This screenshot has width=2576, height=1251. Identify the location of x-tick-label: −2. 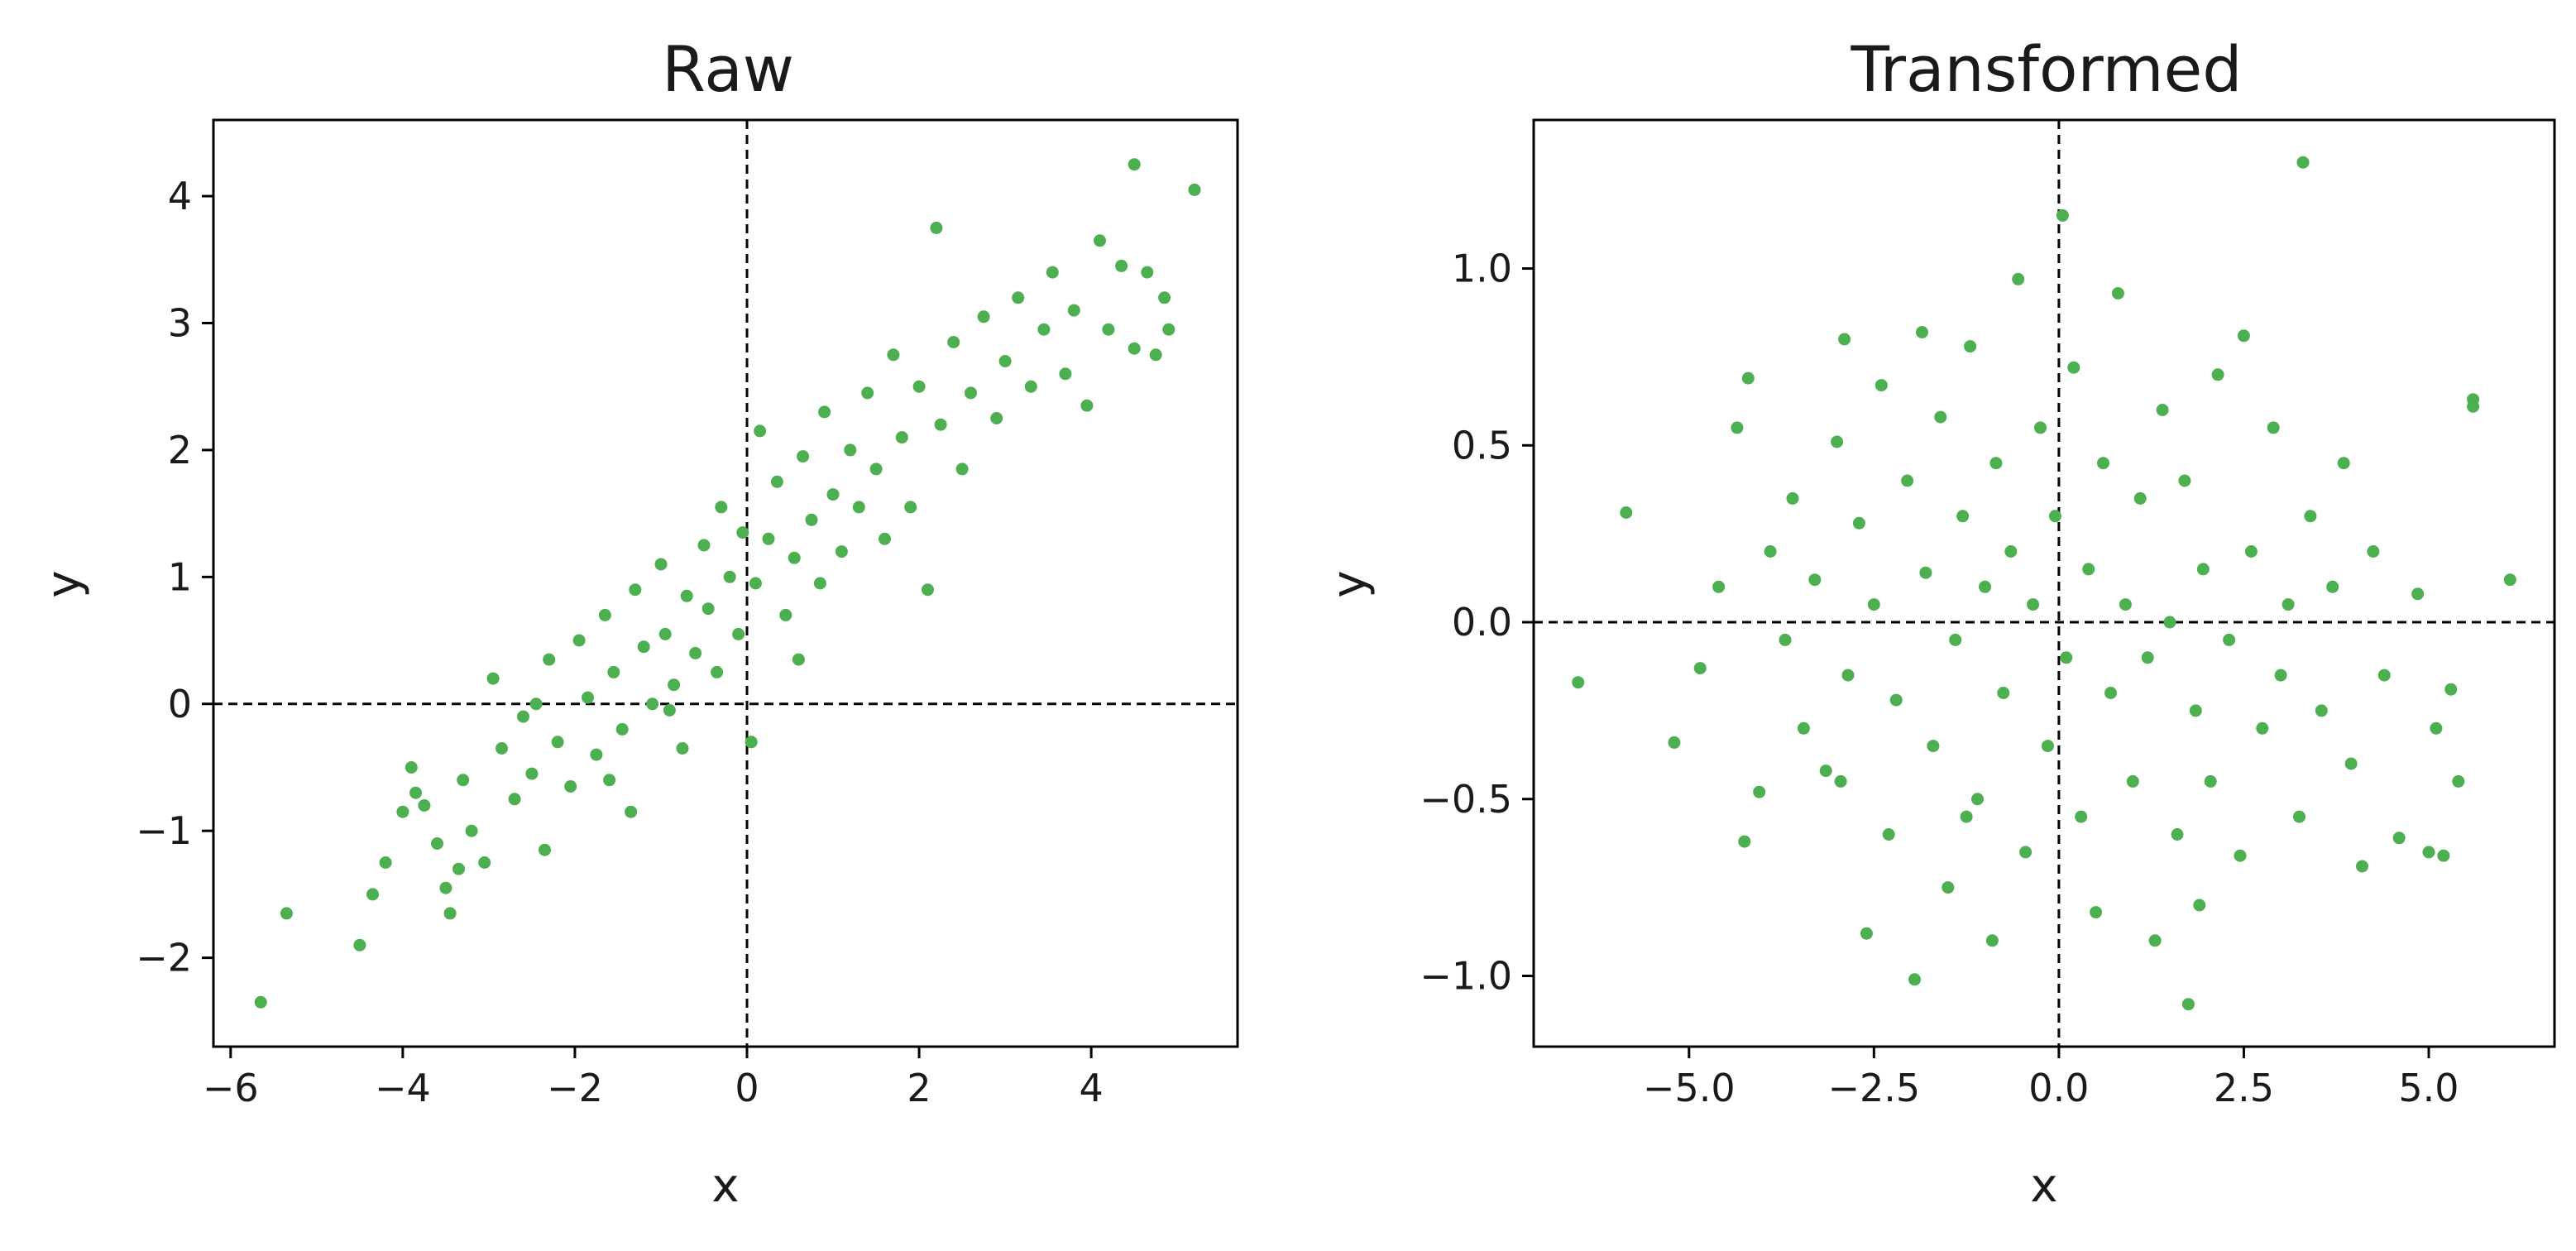
(575, 1088).